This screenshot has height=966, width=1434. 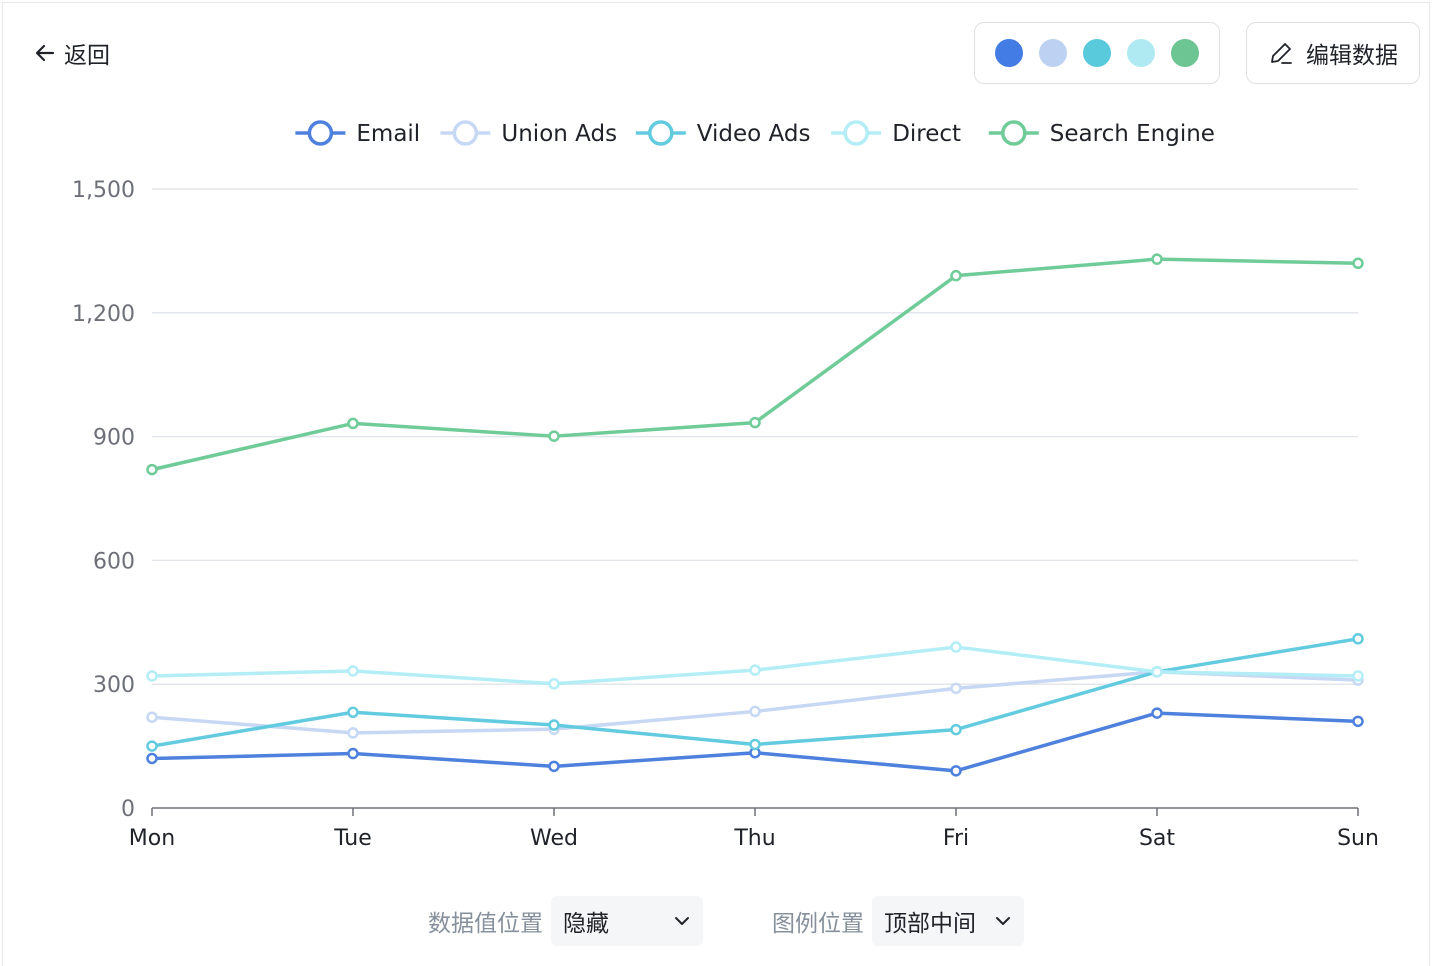 What do you see at coordinates (926, 134) in the screenshot?
I see `legend-label: Direct` at bounding box center [926, 134].